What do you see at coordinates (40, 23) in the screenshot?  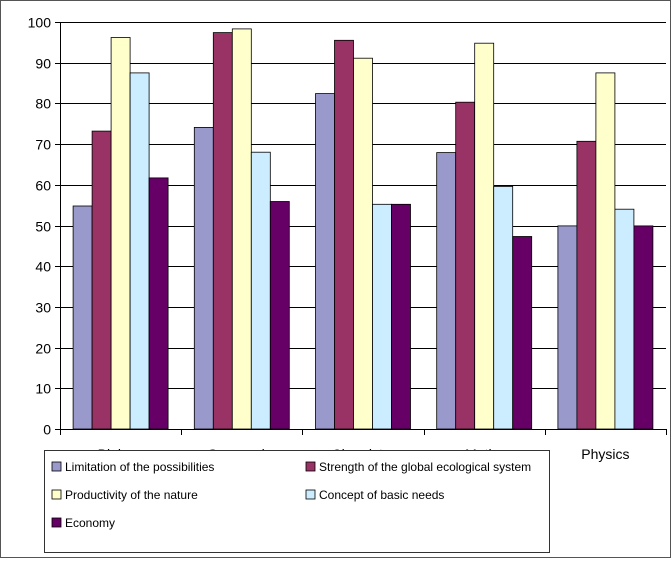 I see `y-tick-label: 100` at bounding box center [40, 23].